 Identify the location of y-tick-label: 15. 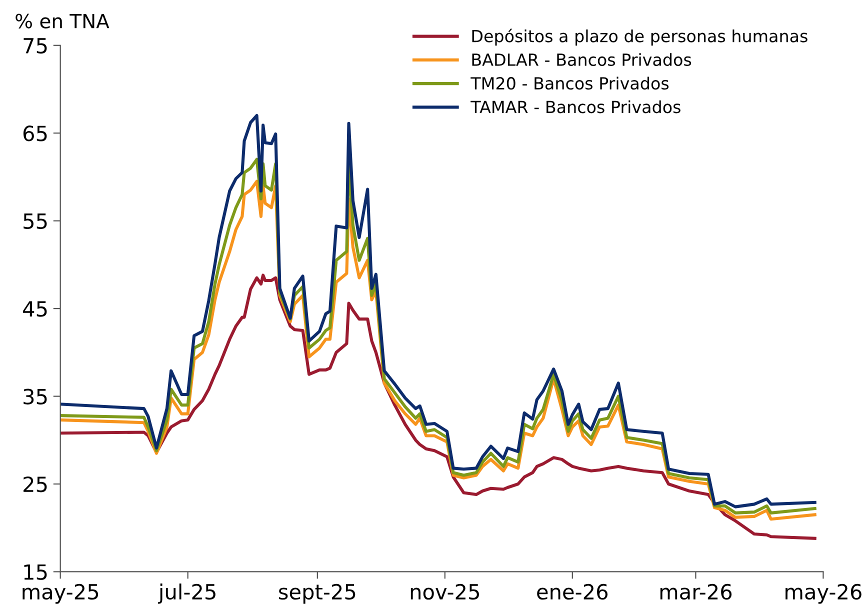
(35, 572).